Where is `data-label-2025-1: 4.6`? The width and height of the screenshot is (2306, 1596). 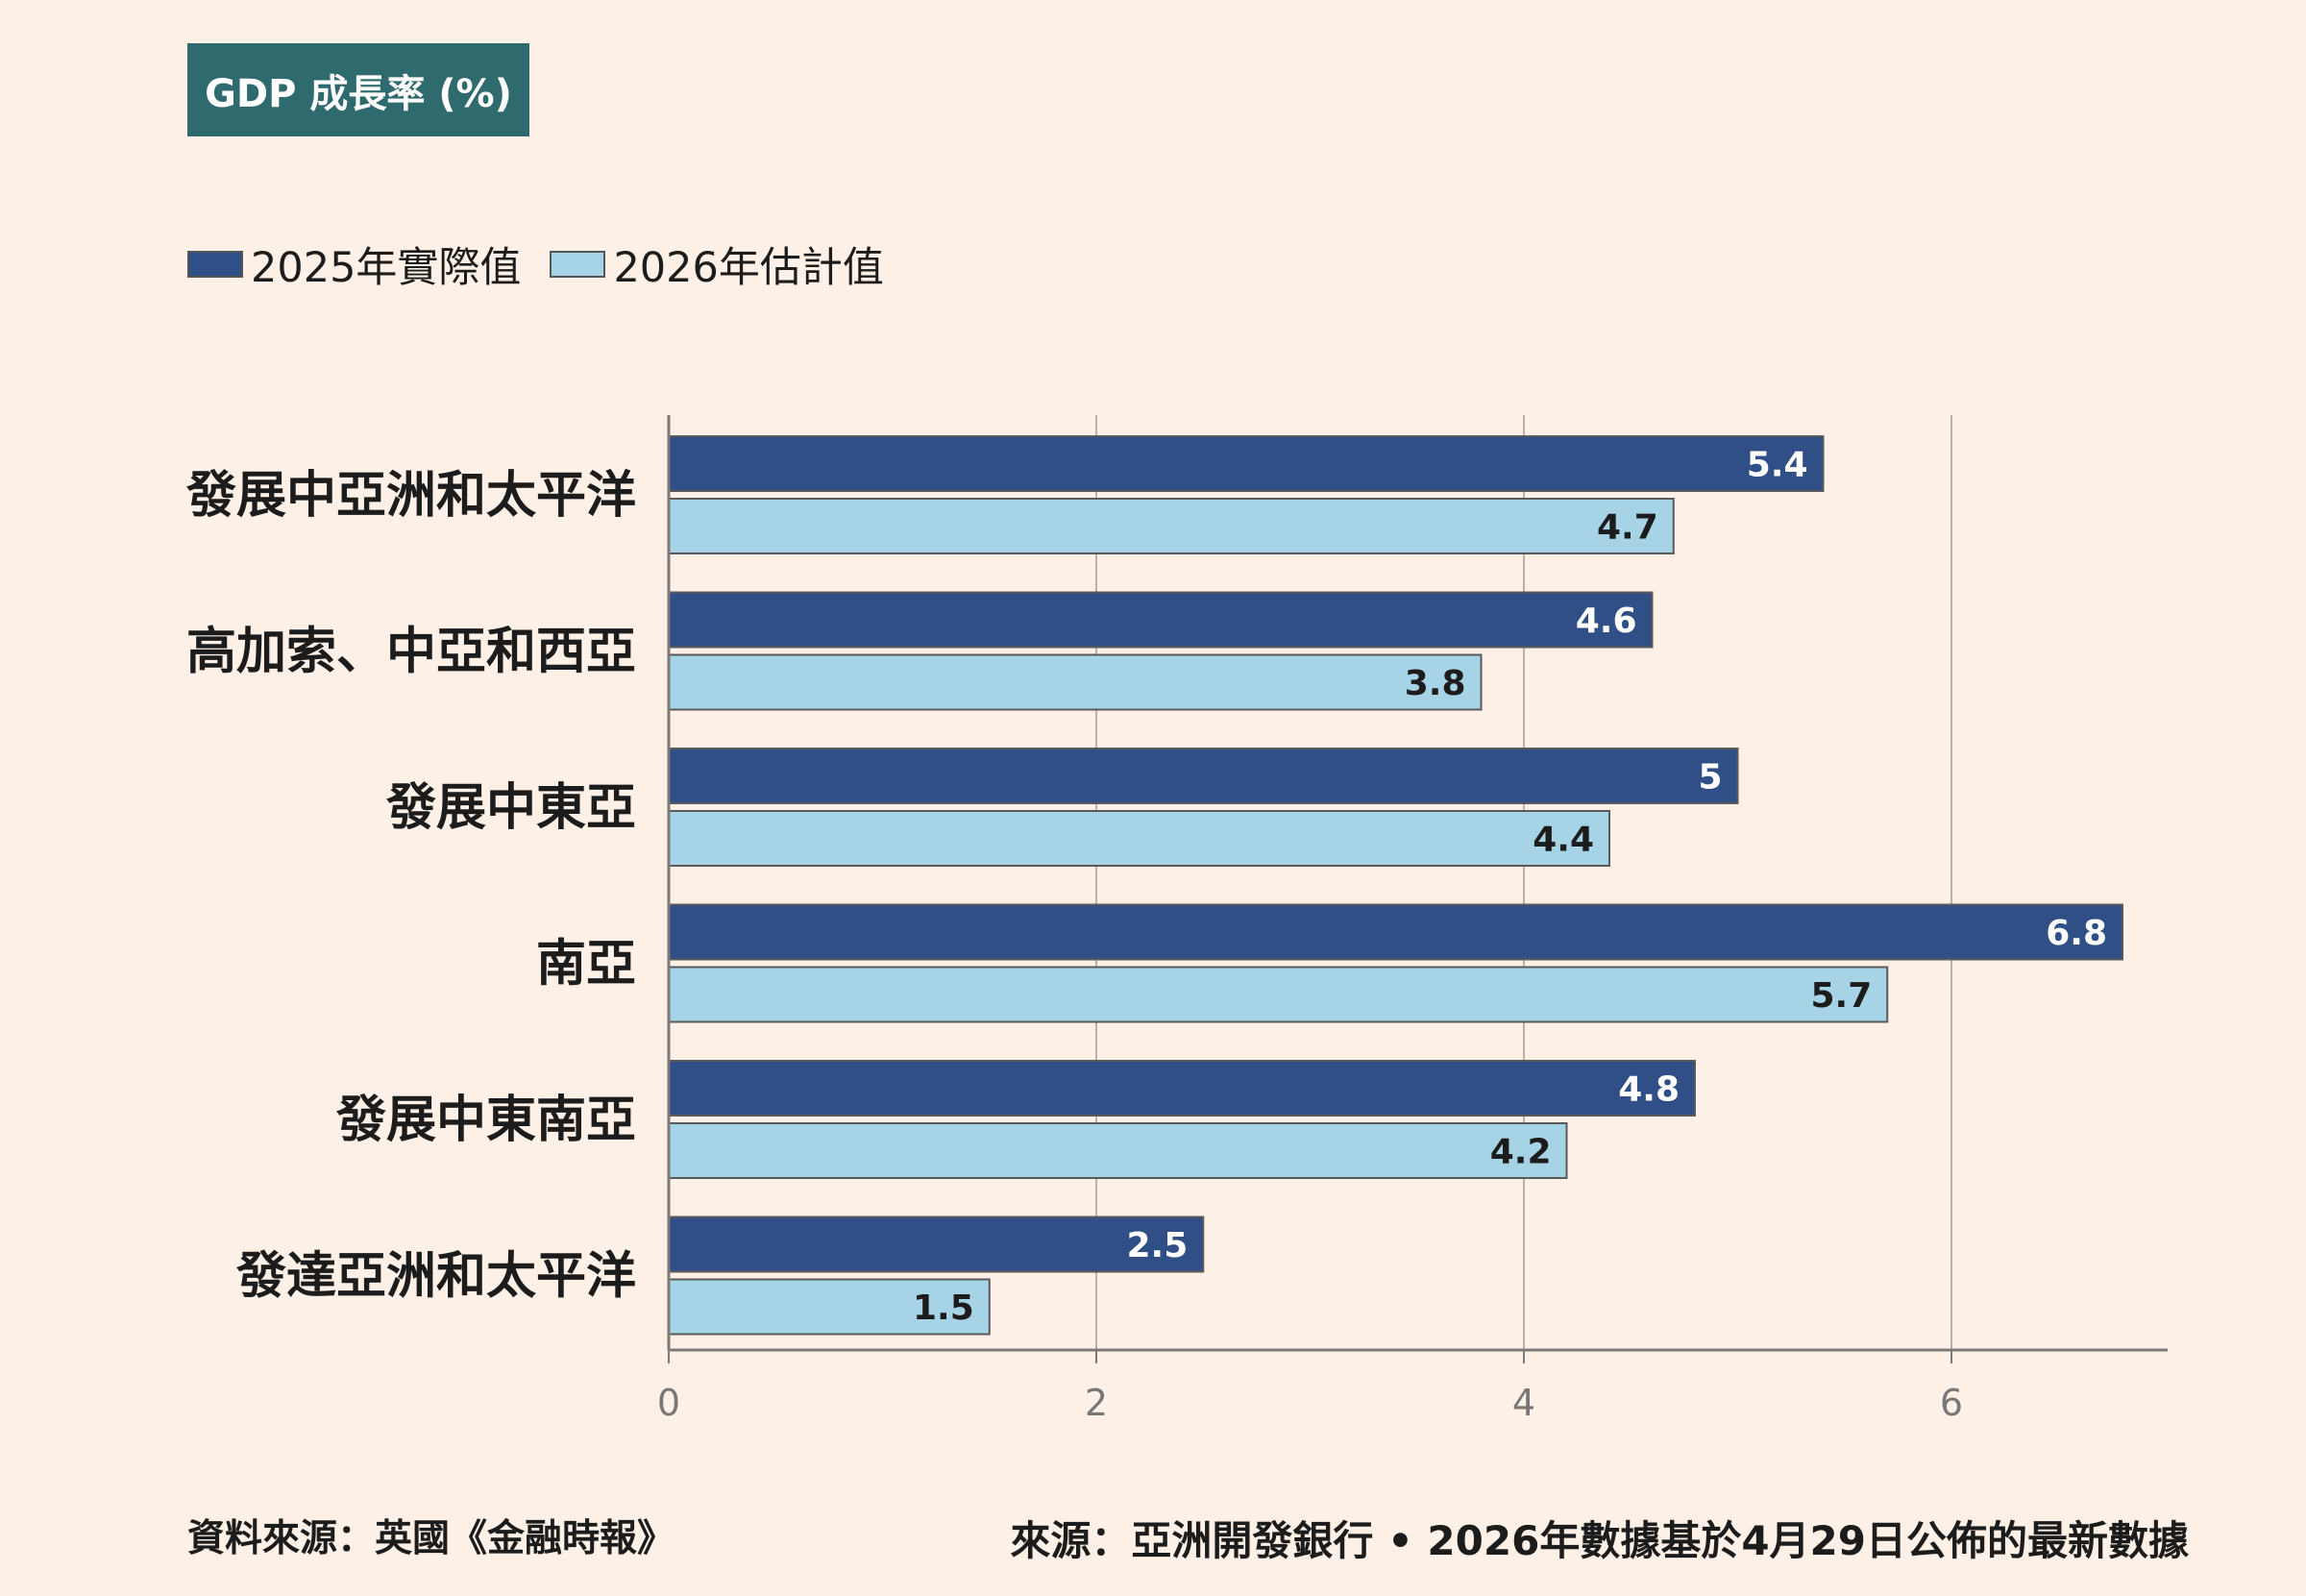
data-label-2025-1: 4.6 is located at coordinates (1606, 621).